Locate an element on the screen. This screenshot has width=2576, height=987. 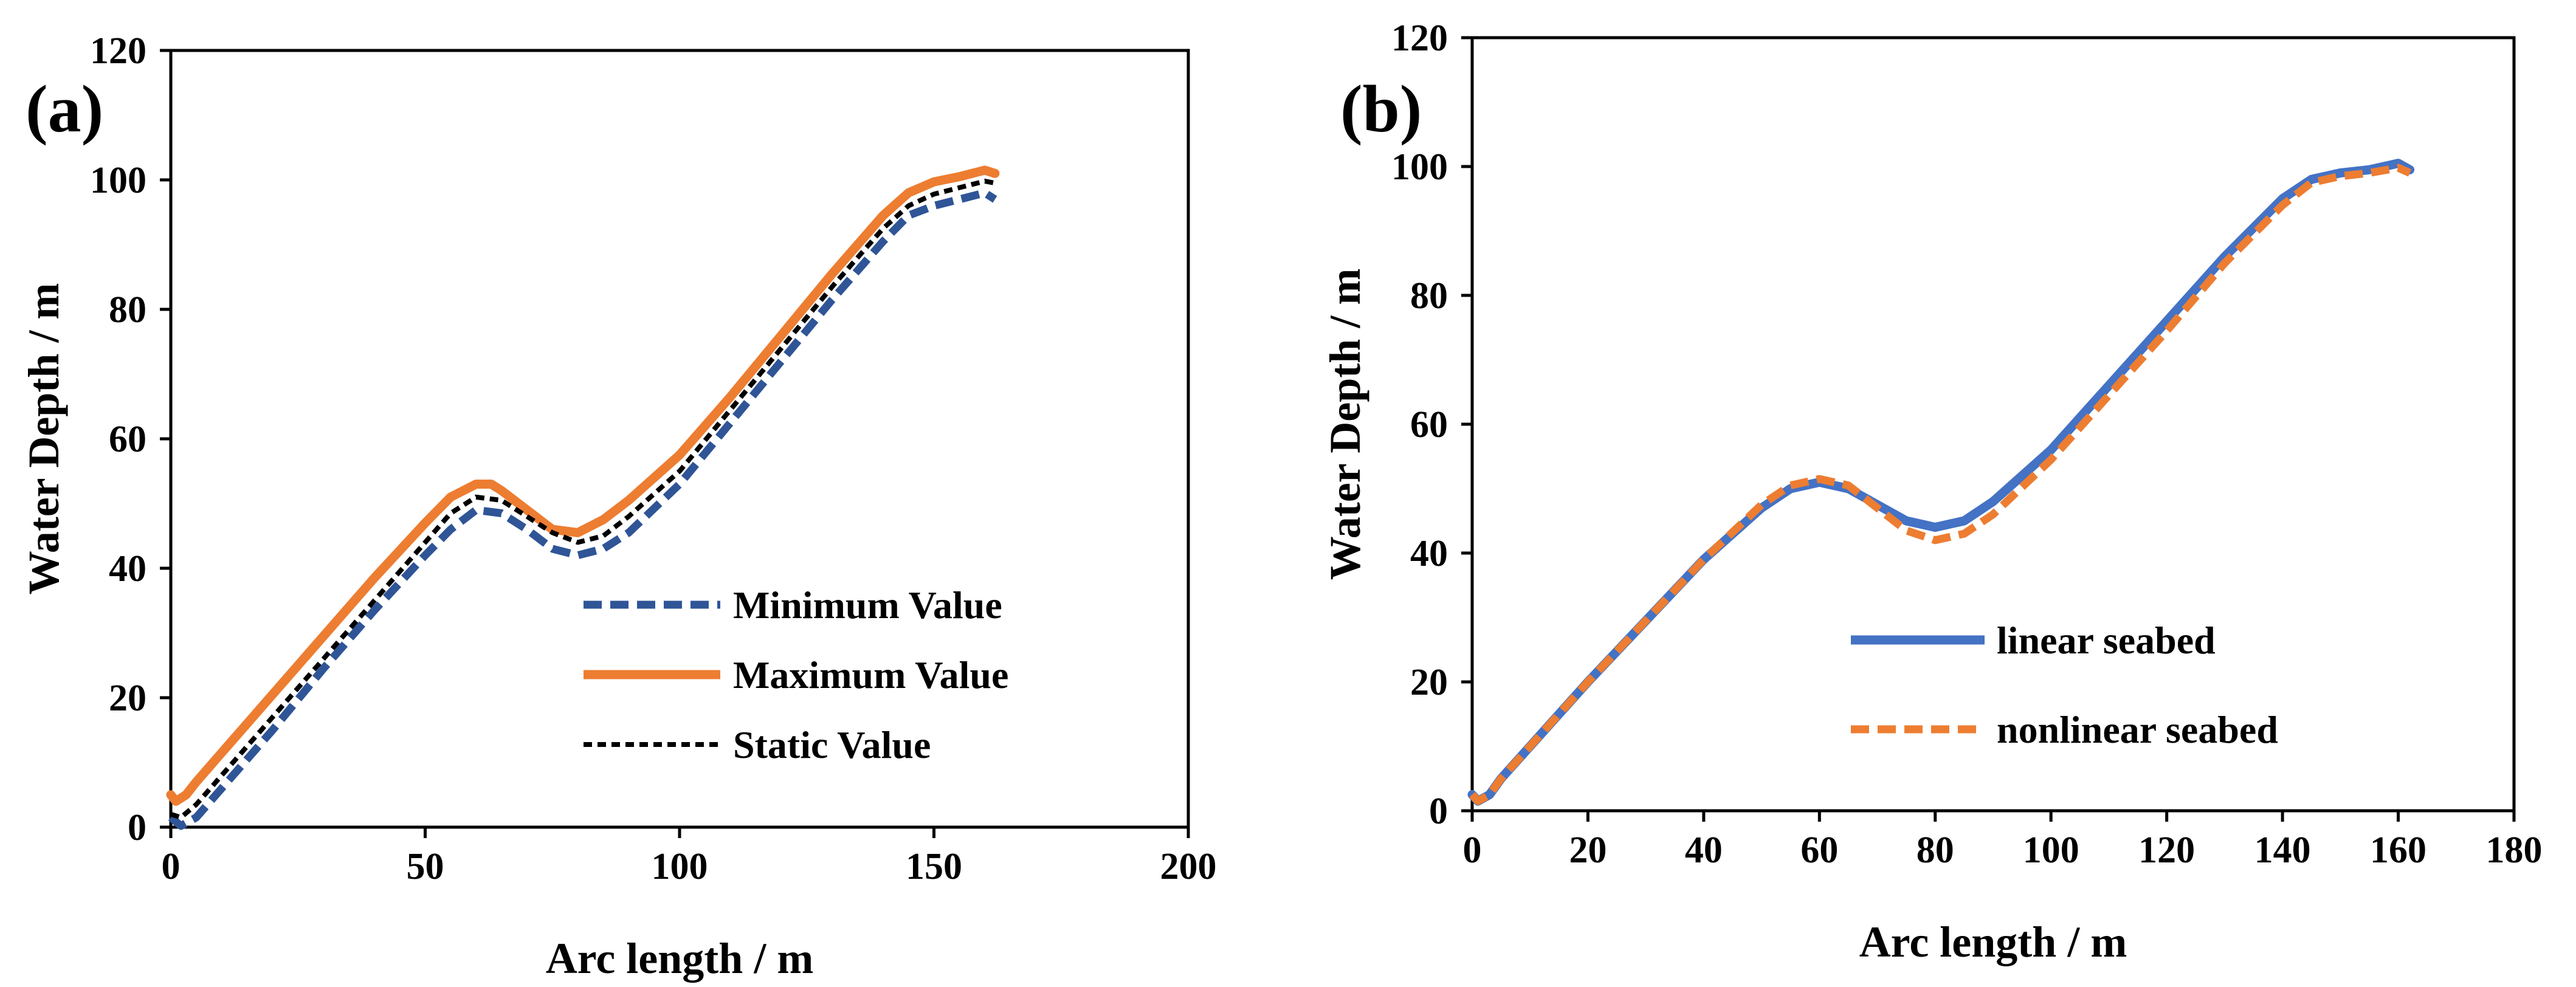
legend: Minimum Value Maximum Value Static Value is located at coordinates (796, 674).